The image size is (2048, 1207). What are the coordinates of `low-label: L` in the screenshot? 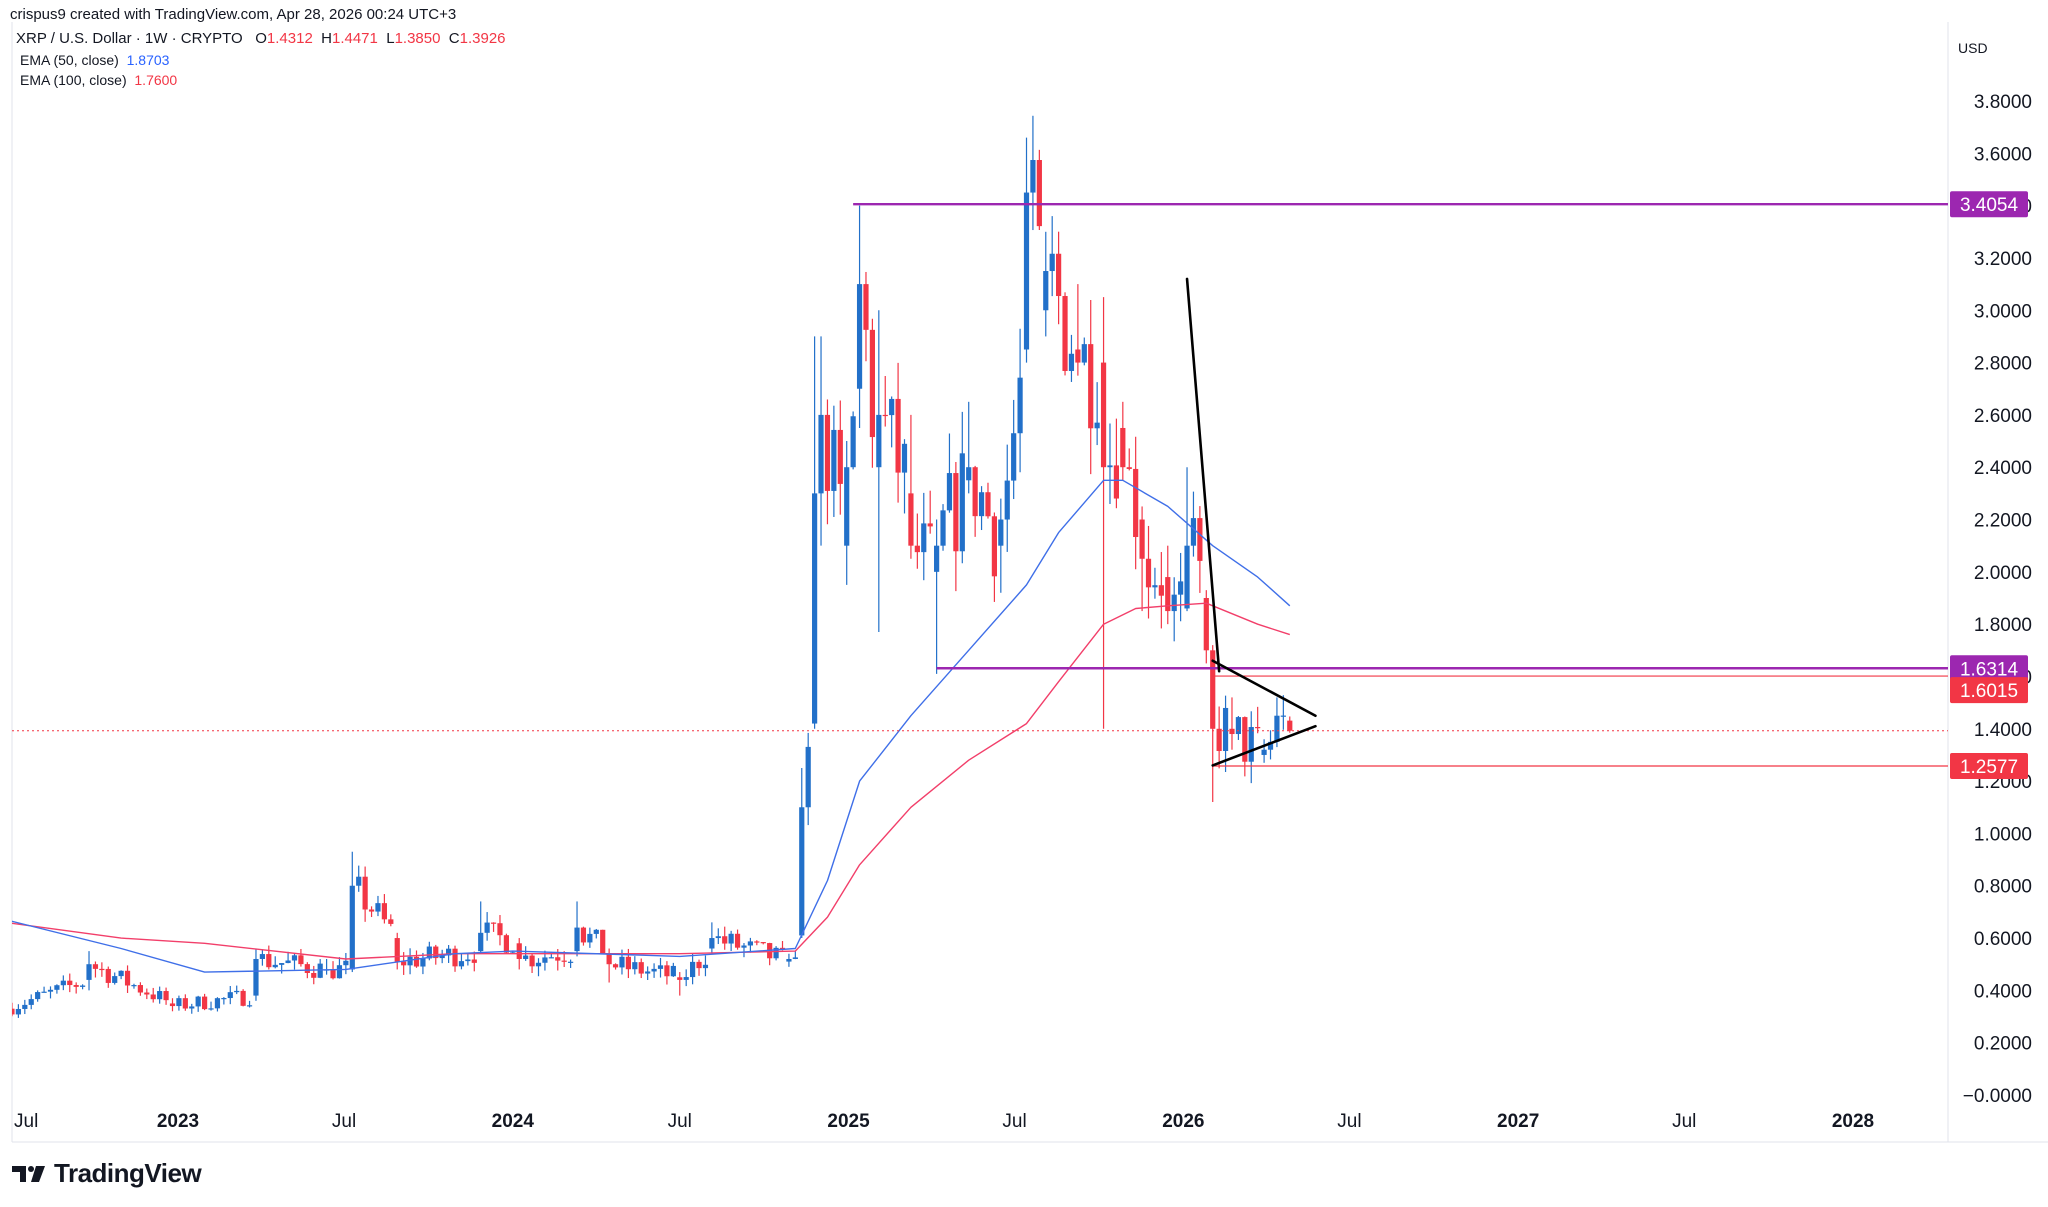 It's located at (390, 38).